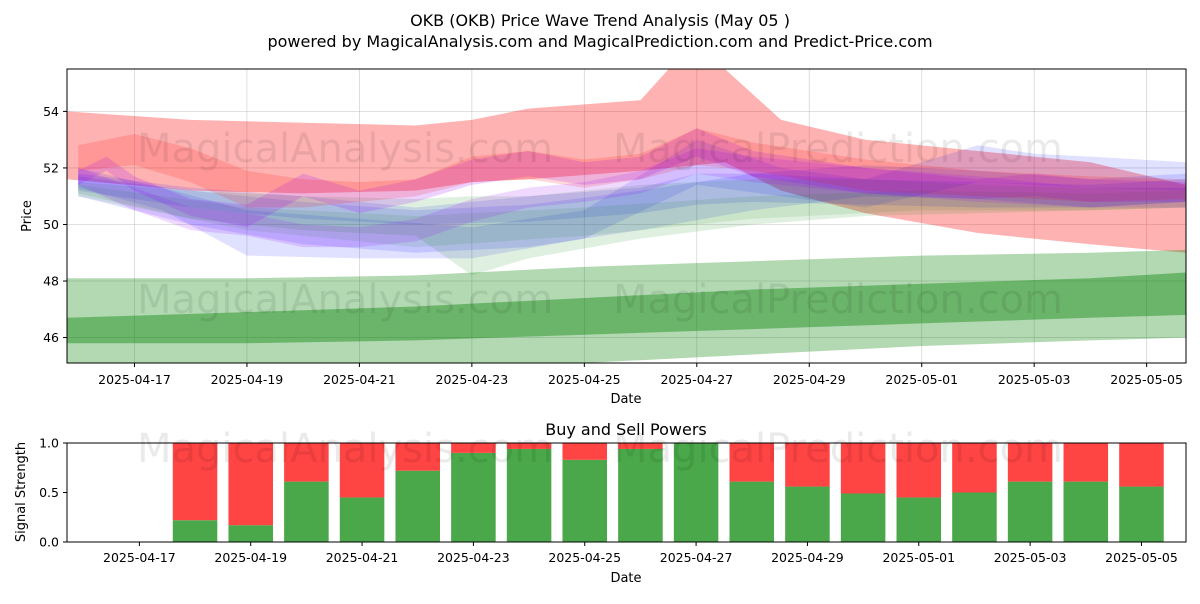 This screenshot has width=1200, height=604. What do you see at coordinates (1141, 557) in the screenshot?
I see `power-x-tick-label: 2025-05-05` at bounding box center [1141, 557].